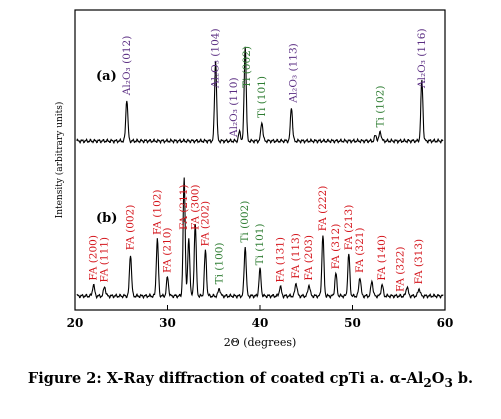  I want to click on peak-label: FA (322), so click(401, 269).